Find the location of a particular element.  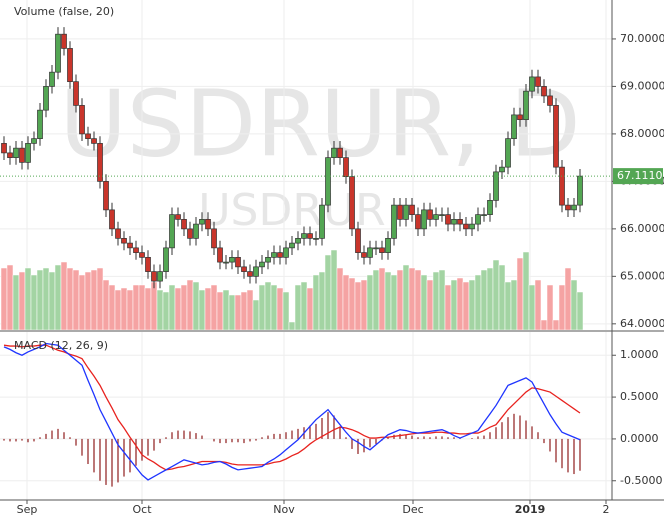

macd-legend: MACD (12, 26, 9) is located at coordinates (61, 345).